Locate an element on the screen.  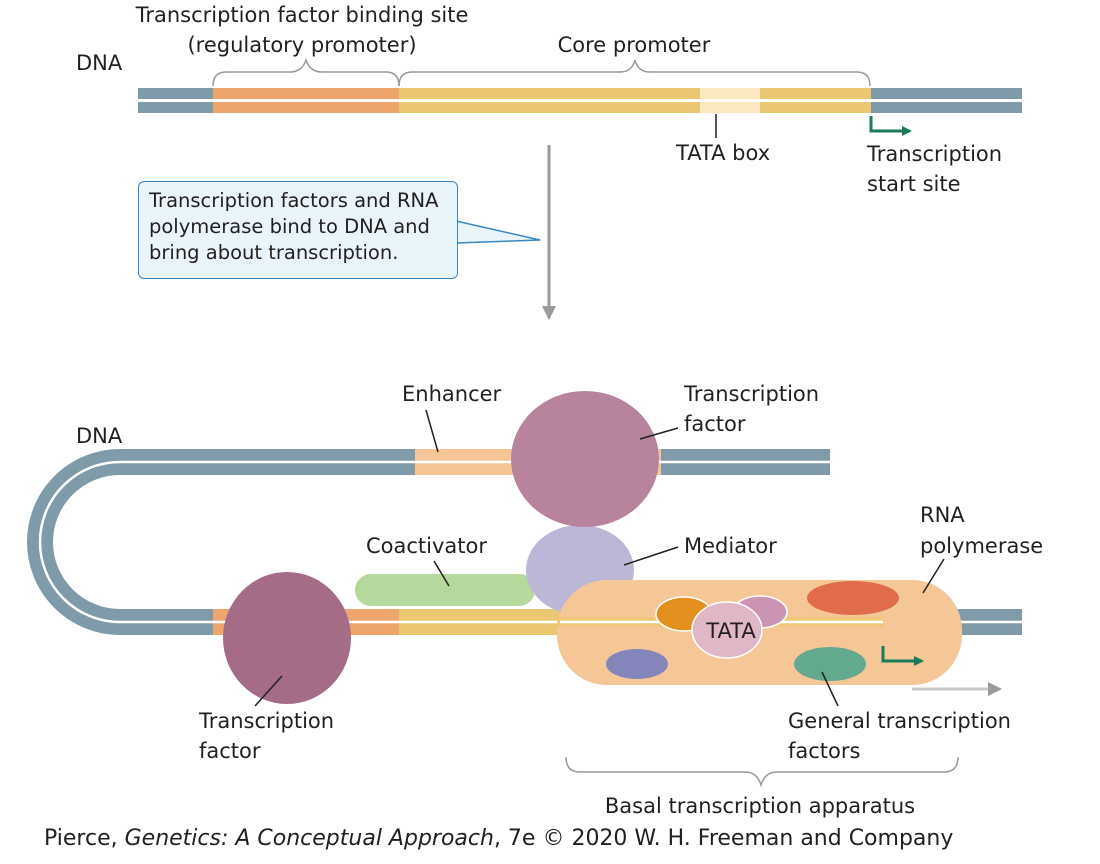
tf-top-label-line2: factor is located at coordinates (715, 424).